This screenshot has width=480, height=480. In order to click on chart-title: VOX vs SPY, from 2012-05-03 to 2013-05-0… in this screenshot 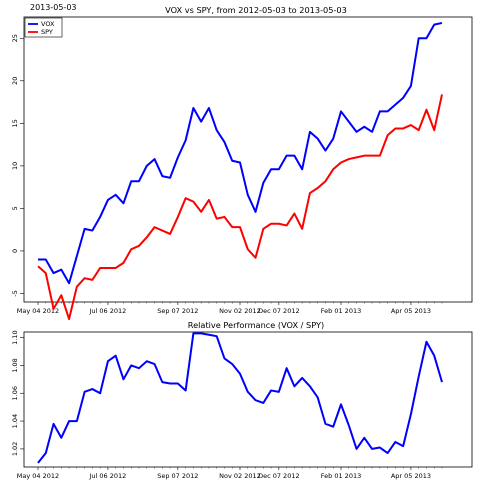, I will do `click(256, 10)`.